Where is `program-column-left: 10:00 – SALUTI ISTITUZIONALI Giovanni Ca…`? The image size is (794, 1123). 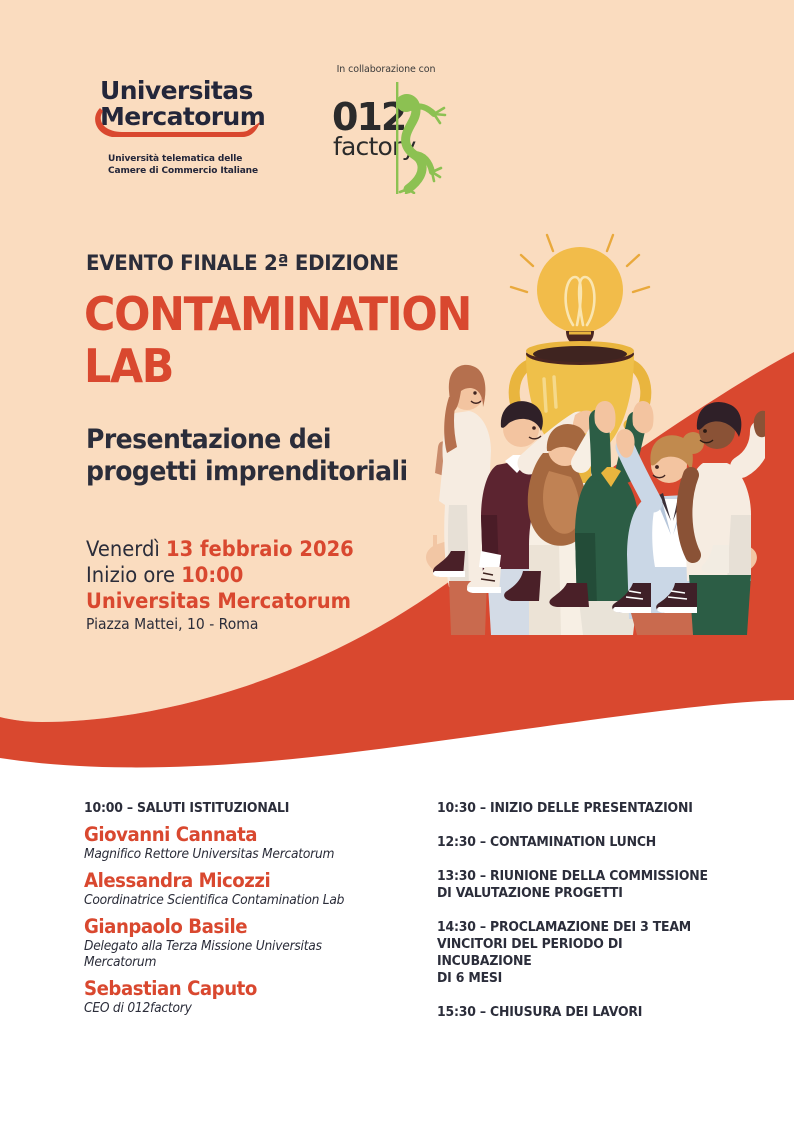 program-column-left: 10:00 – SALUTI ISTITUZIONALI Giovanni Ca… is located at coordinates (249, 908).